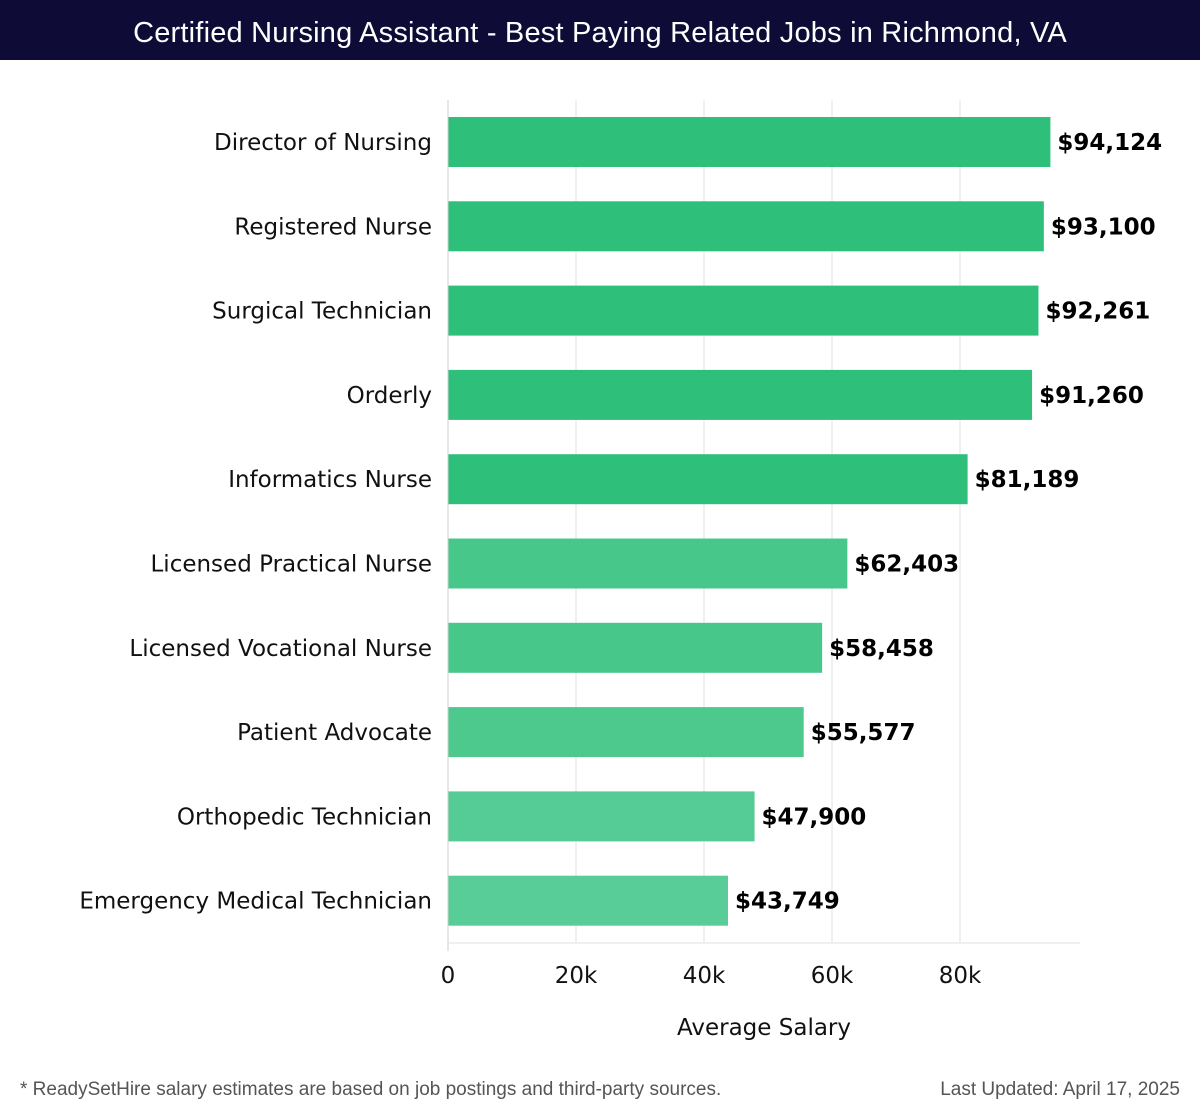  Describe the element at coordinates (255, 902) in the screenshot. I see `category-label: Emergency Medical Technician` at that location.